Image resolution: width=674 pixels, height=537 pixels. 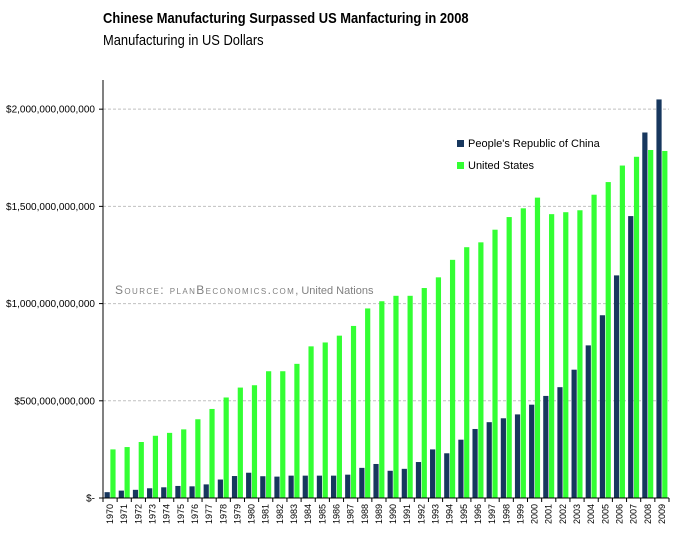 What do you see at coordinates (322, 514) in the screenshot?
I see `x-tick-label: 1985` at bounding box center [322, 514].